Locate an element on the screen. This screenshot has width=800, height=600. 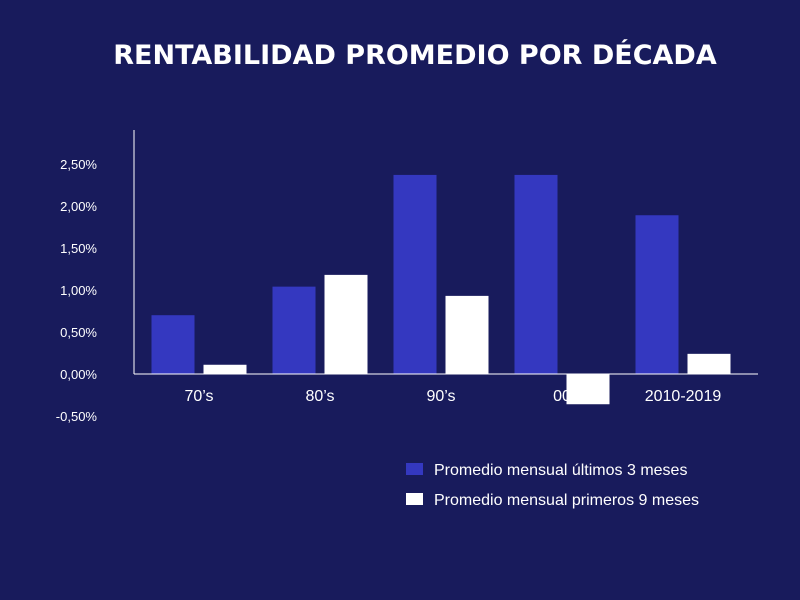
y-tick-label: 2,00% is located at coordinates (78, 206).